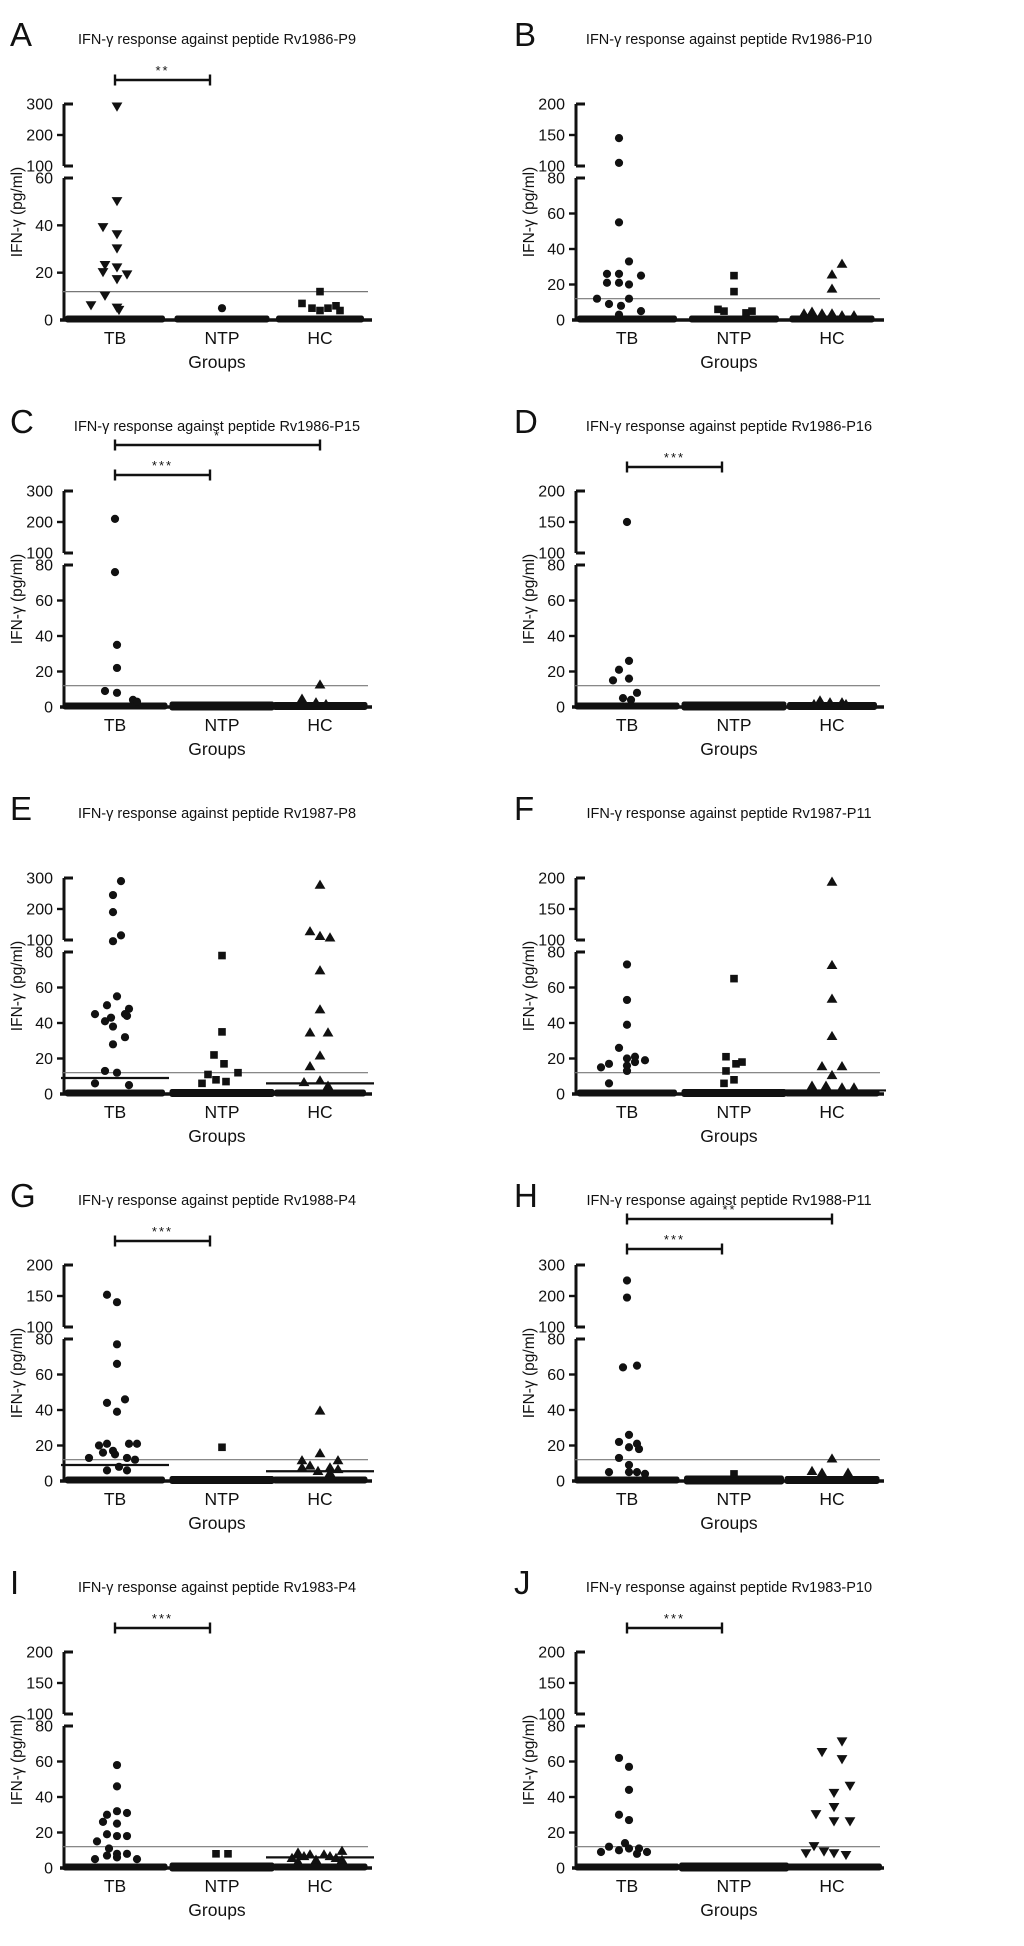 The width and height of the screenshot is (1024, 1946). Describe the element at coordinates (320, 988) in the screenshot. I see `series-hc` at that location.